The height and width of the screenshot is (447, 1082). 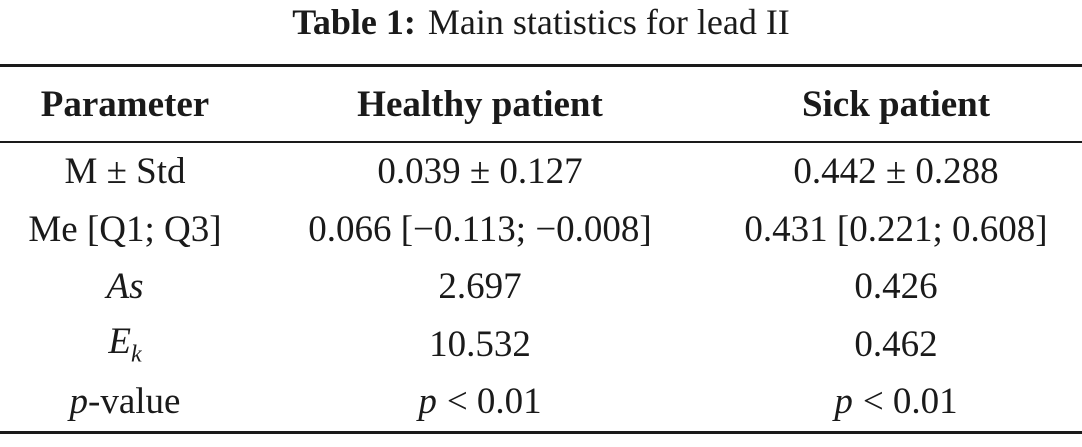 What do you see at coordinates (134, 402) in the screenshot?
I see `text: -value` at bounding box center [134, 402].